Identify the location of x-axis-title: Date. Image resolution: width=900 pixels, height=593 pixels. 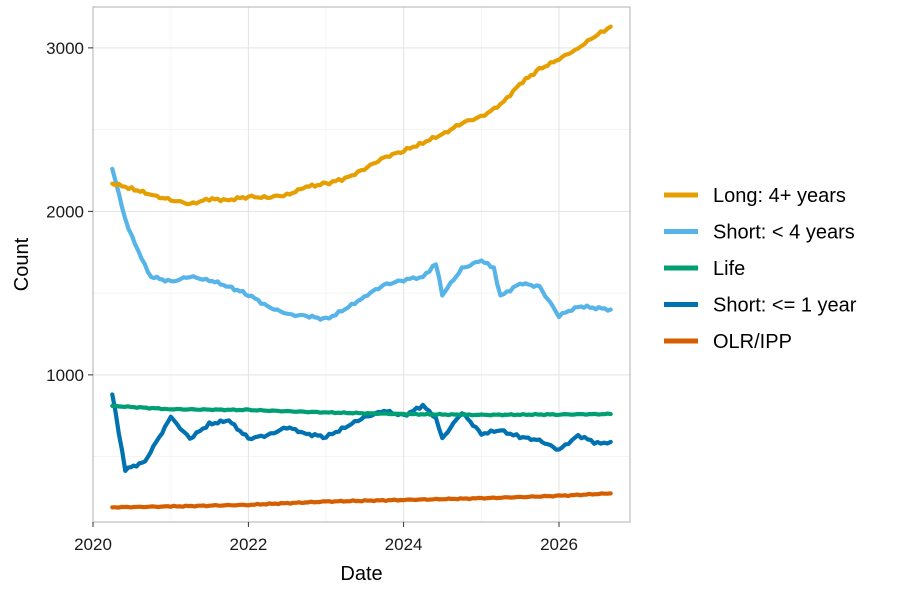
(361, 574).